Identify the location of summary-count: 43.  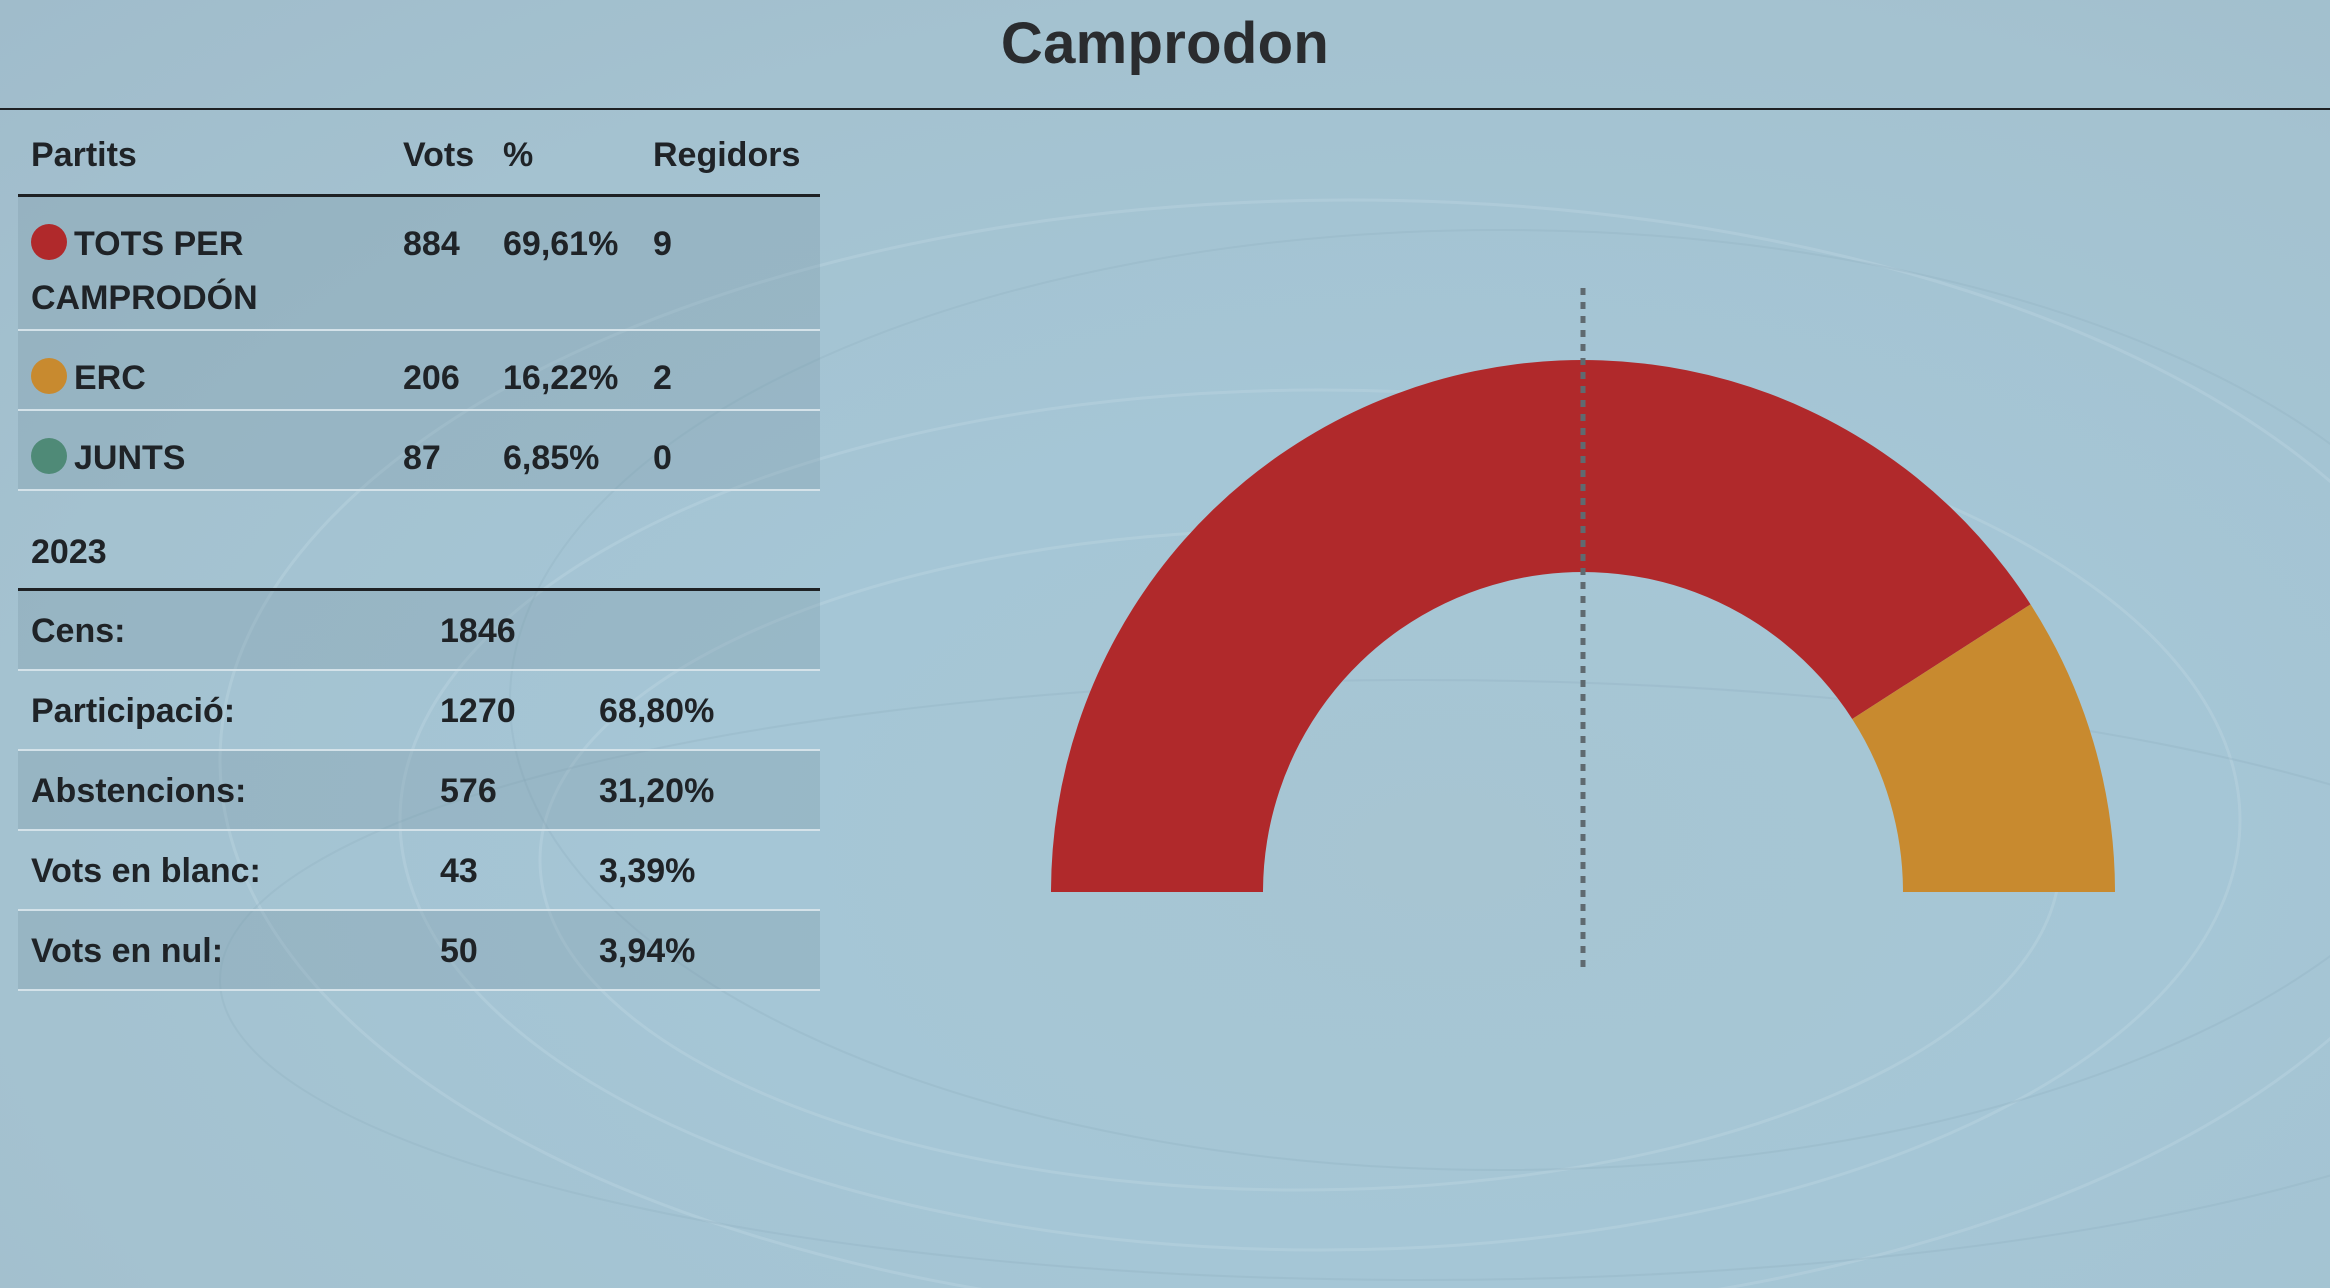
(459, 871).